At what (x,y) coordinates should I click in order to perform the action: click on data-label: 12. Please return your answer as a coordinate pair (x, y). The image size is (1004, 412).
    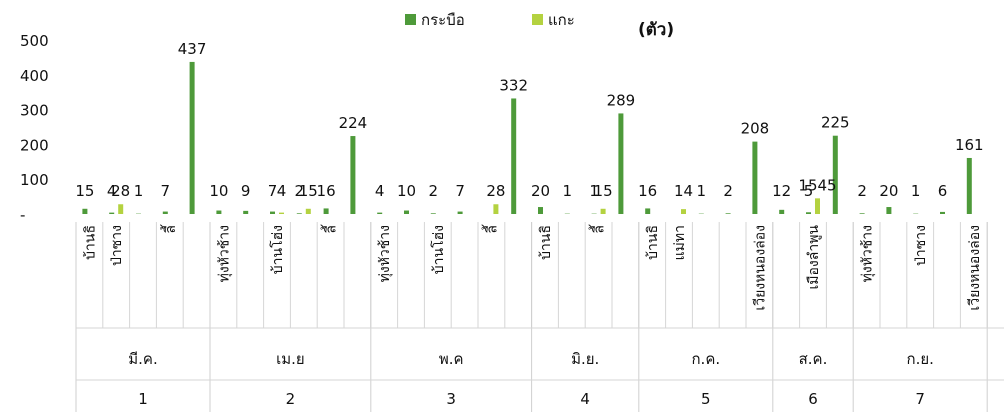
    Looking at the image, I should click on (781, 191).